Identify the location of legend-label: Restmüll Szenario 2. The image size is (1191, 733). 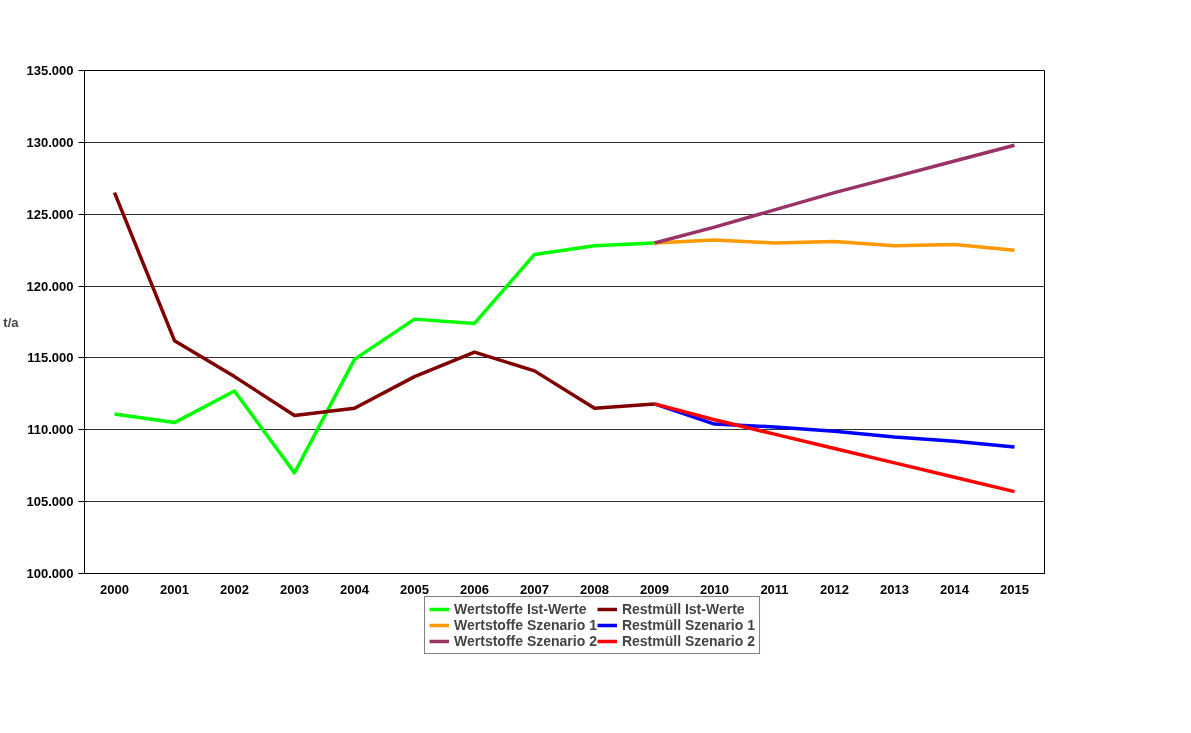
(688, 641).